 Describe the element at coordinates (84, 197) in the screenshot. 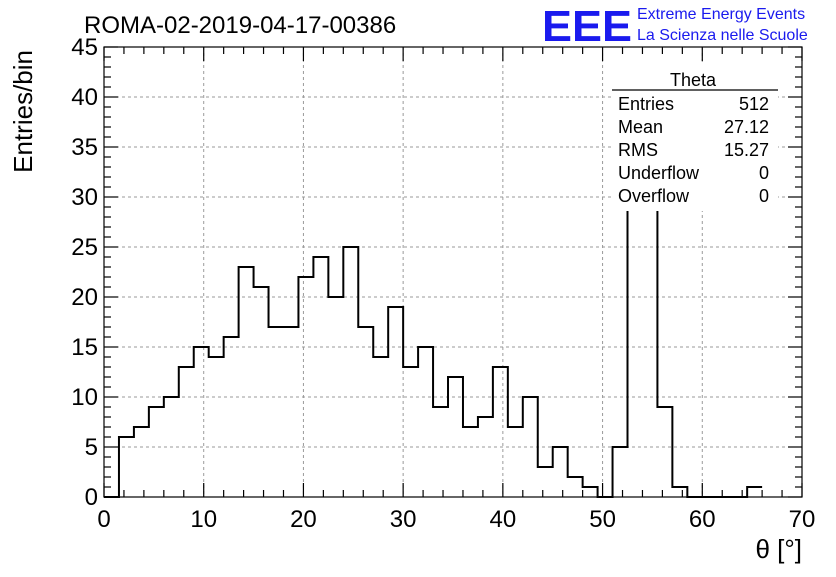

I see `y-tick-label: 30` at that location.